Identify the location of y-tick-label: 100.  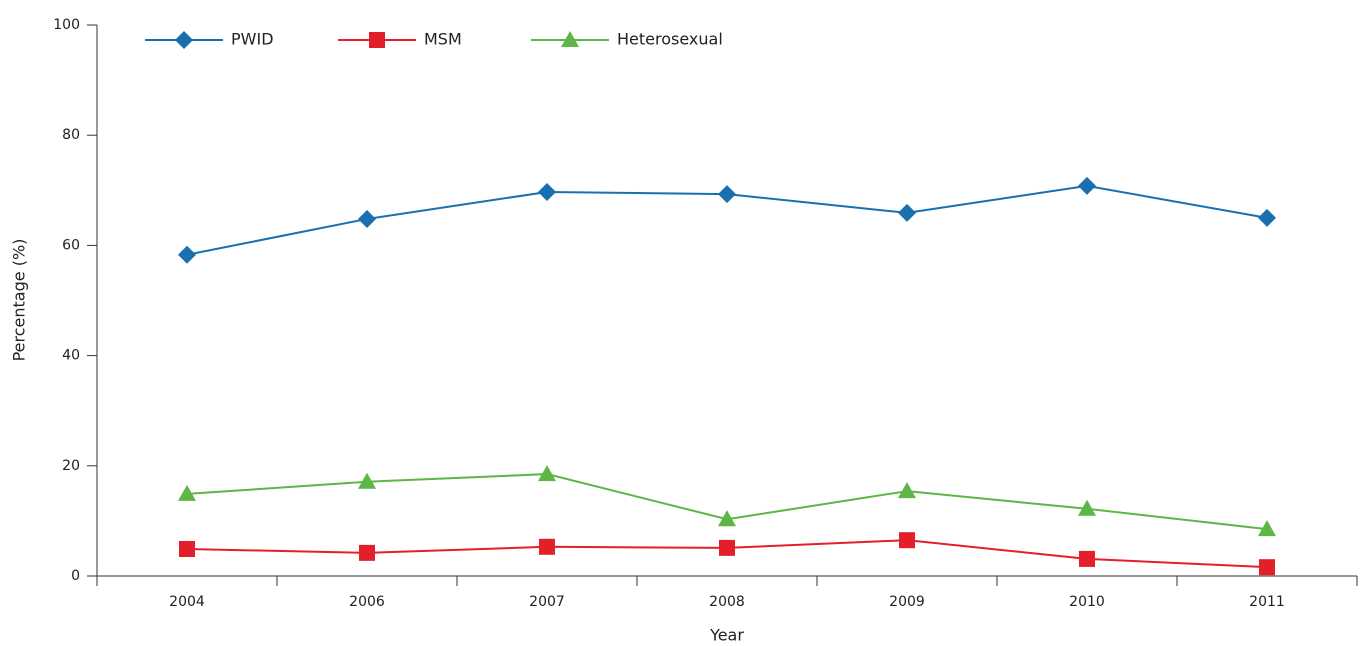
(66, 25).